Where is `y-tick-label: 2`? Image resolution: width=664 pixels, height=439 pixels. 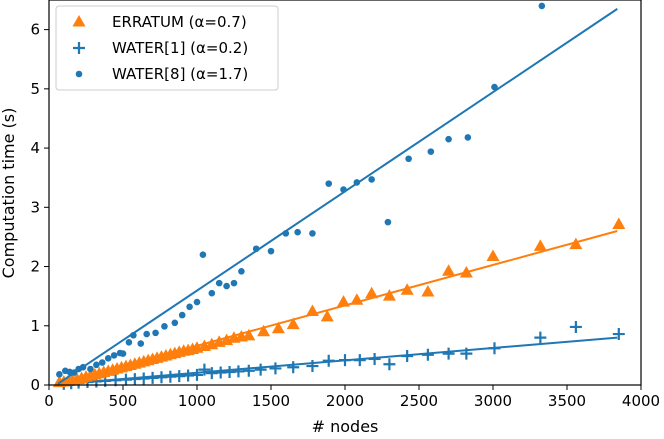 y-tick-label: 2 is located at coordinates (35, 267).